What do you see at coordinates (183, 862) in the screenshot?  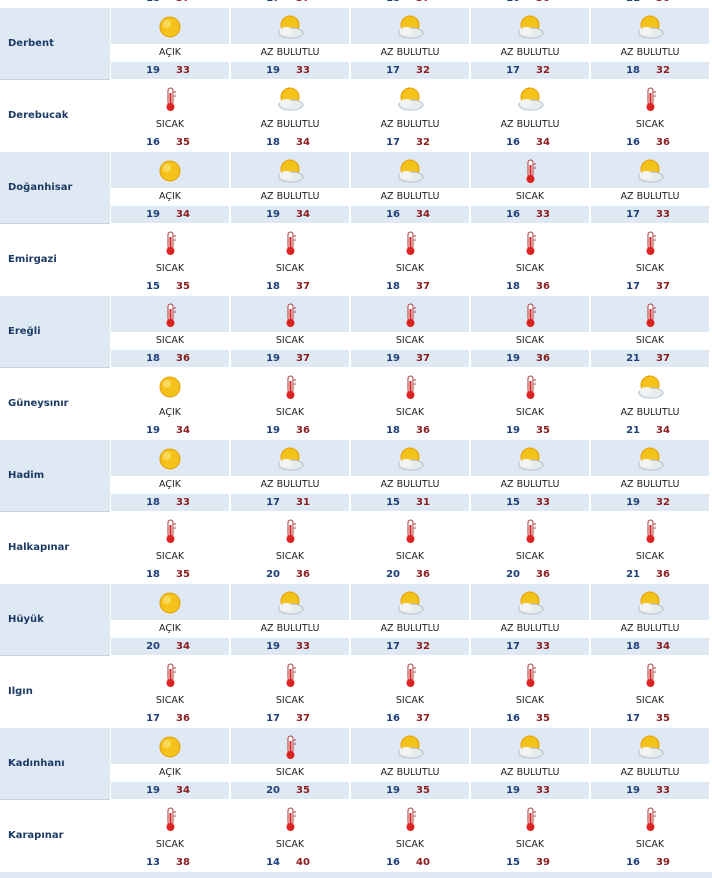 I see `high-temp: 38` at bounding box center [183, 862].